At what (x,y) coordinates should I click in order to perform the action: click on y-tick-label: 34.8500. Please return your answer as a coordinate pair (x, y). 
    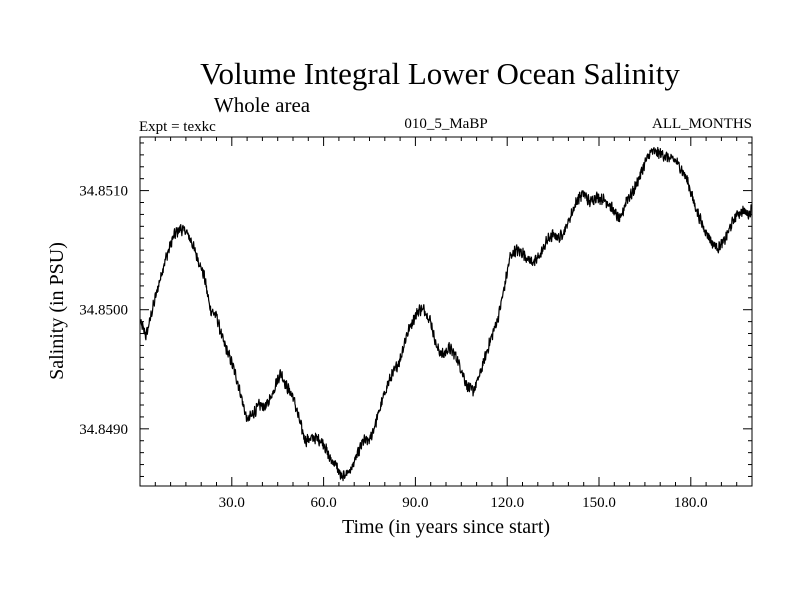
    Looking at the image, I should click on (103, 311).